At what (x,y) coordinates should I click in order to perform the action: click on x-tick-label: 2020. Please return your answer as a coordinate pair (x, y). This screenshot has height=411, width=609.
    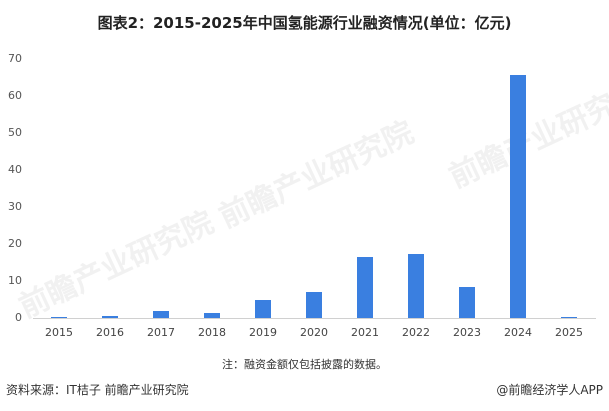
    Looking at the image, I should click on (314, 332).